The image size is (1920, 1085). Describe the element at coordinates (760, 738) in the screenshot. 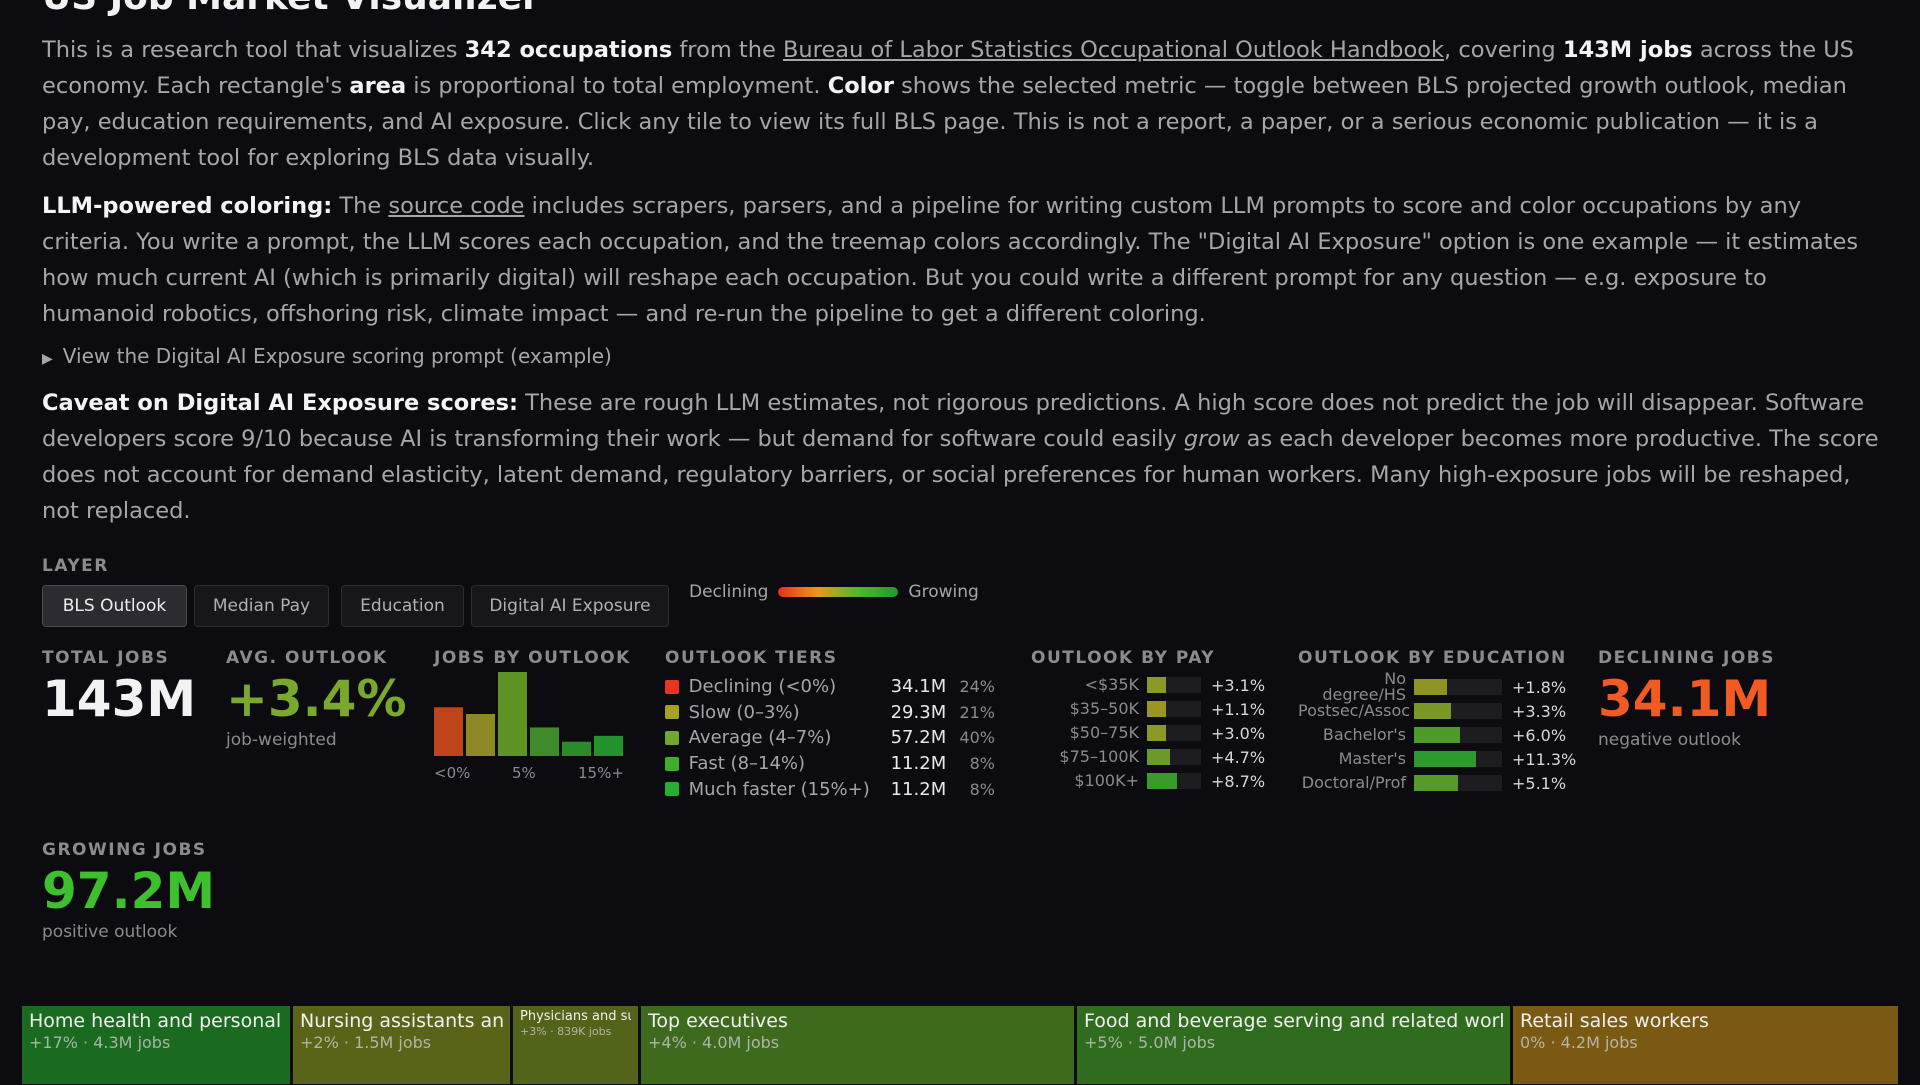

I see `tier-name: Average (4–7%)` at that location.